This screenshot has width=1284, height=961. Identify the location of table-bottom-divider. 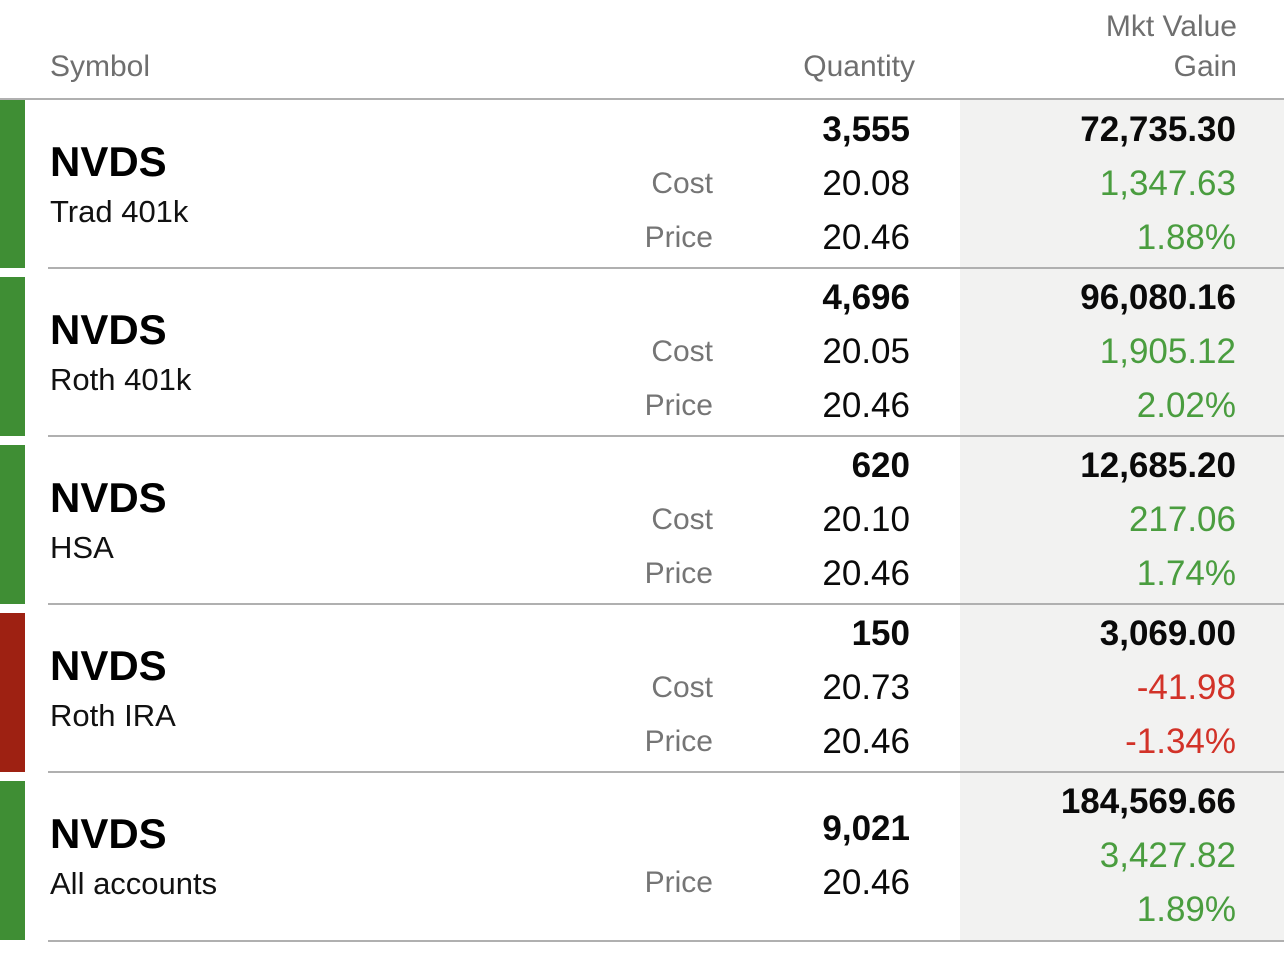
(666, 941).